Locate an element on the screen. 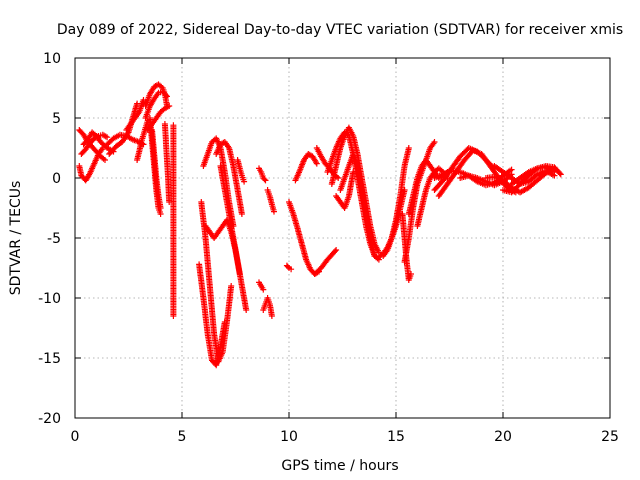 Image resolution: width=640 pixels, height=480 pixels. y-axis-label: SDTVAR / TECUs is located at coordinates (16, 238).